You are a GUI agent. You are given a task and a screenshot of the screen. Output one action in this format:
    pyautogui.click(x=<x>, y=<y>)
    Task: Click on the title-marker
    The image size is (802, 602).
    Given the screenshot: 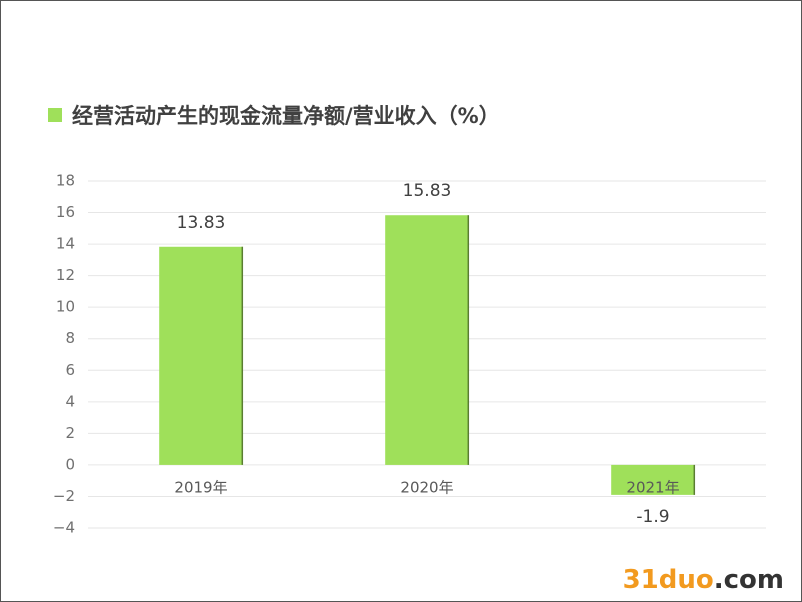 What is the action you would take?
    pyautogui.click(x=55, y=115)
    